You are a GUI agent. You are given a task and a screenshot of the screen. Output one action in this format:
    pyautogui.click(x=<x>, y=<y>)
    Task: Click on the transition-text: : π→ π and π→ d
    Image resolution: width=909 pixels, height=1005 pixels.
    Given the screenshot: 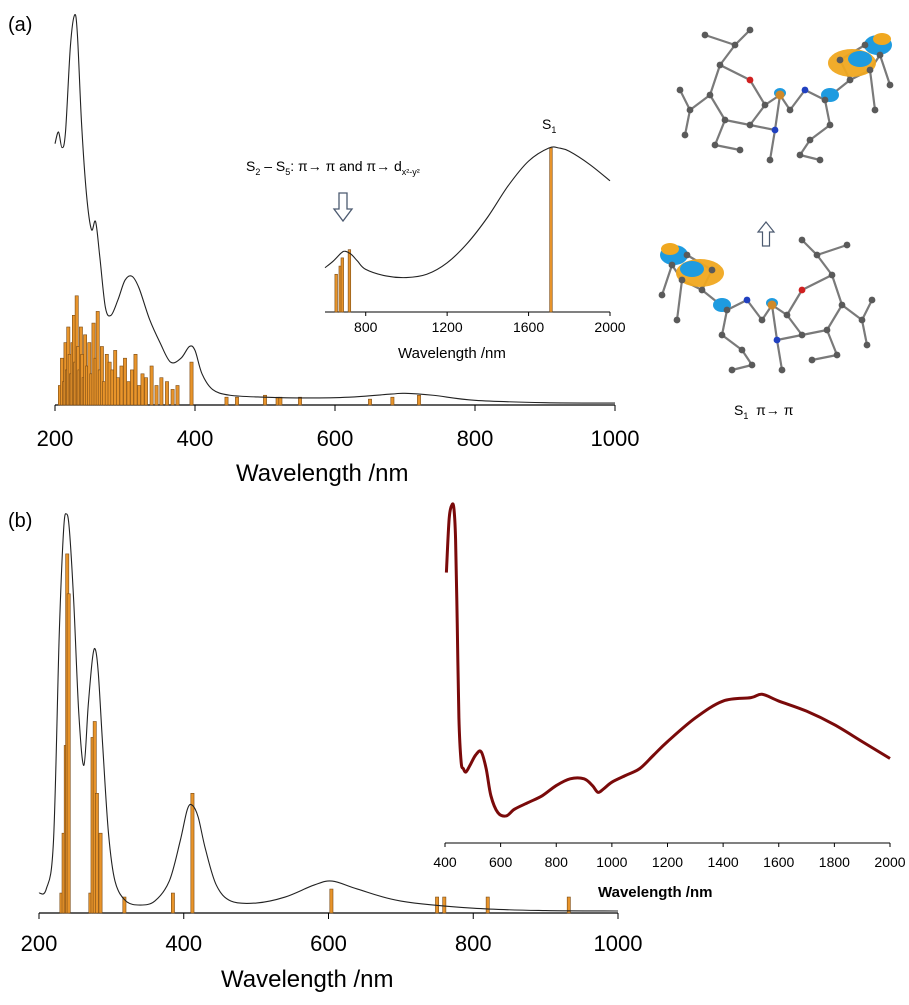 What is the action you would take?
    pyautogui.click(x=346, y=166)
    